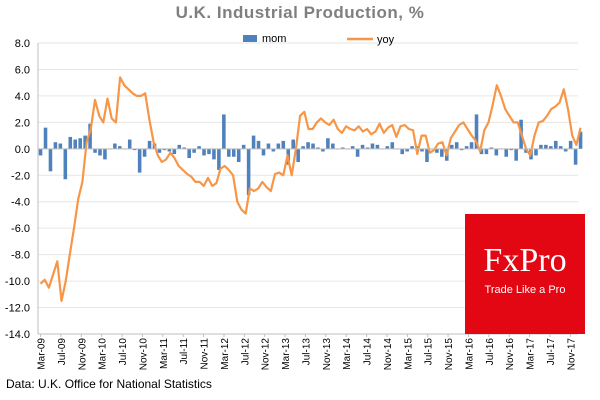 The height and width of the screenshot is (400, 600). What do you see at coordinates (42, 354) in the screenshot?
I see `x-tick-label: Mar-09` at bounding box center [42, 354].